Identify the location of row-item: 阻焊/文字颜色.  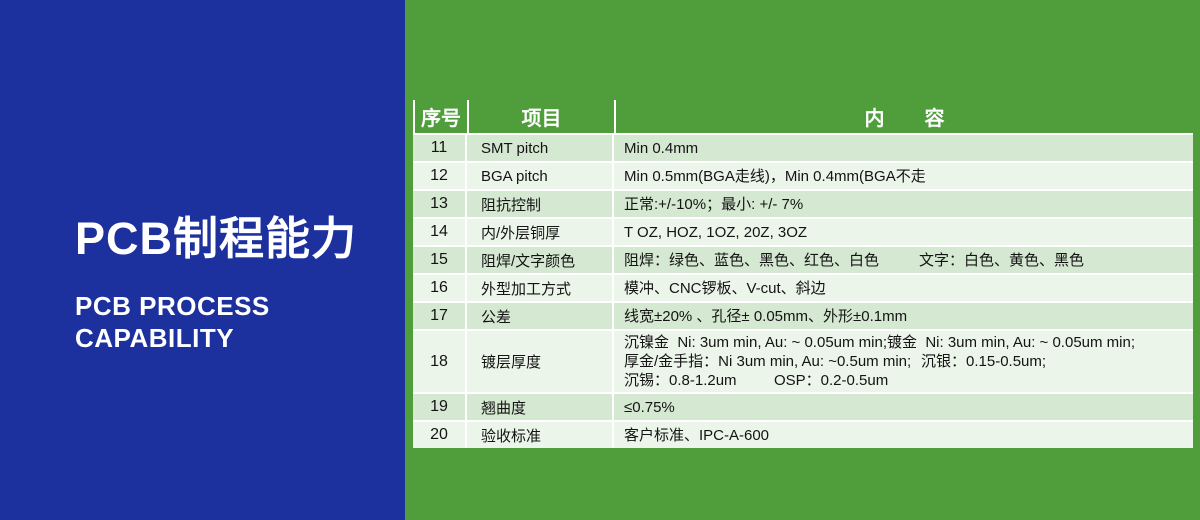
(539, 260).